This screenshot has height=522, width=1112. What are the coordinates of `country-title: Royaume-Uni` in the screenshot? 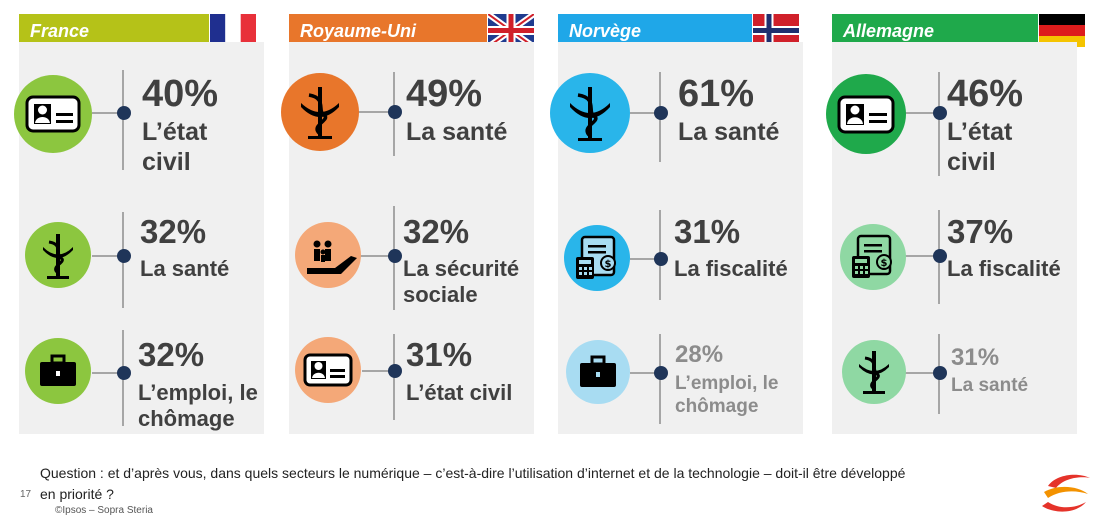 It's located at (358, 31).